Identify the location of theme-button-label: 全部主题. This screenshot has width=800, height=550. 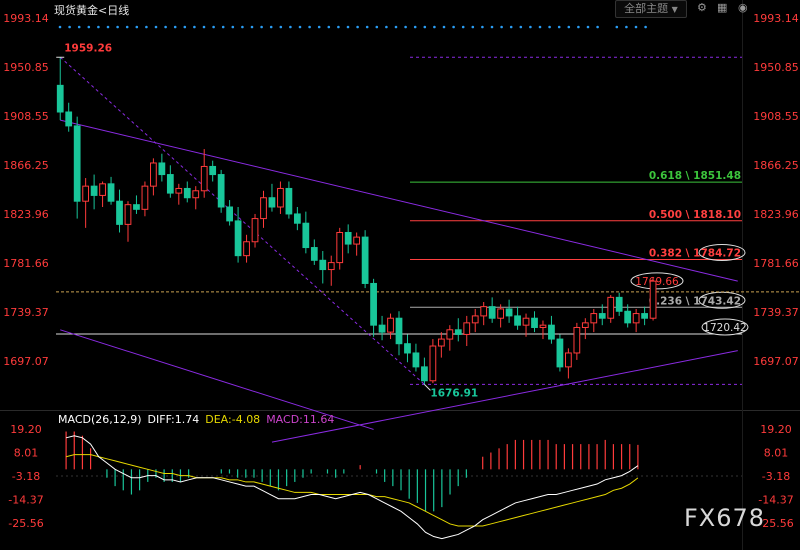
(646, 8).